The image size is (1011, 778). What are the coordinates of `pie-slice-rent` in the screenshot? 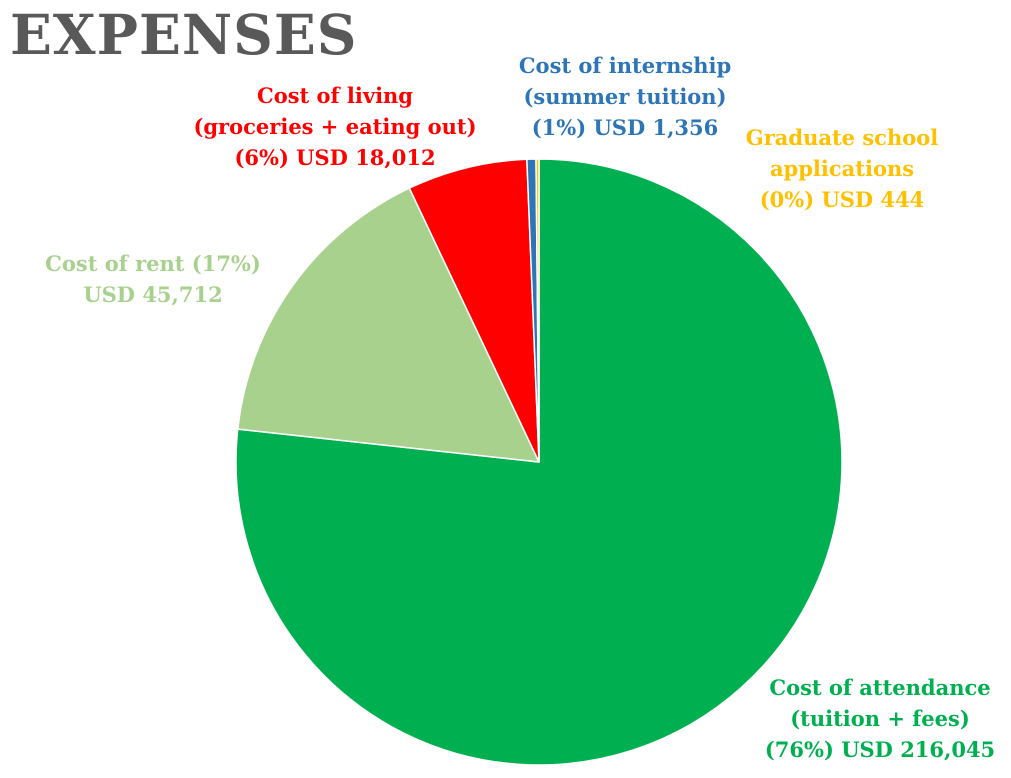 It's located at (388, 325).